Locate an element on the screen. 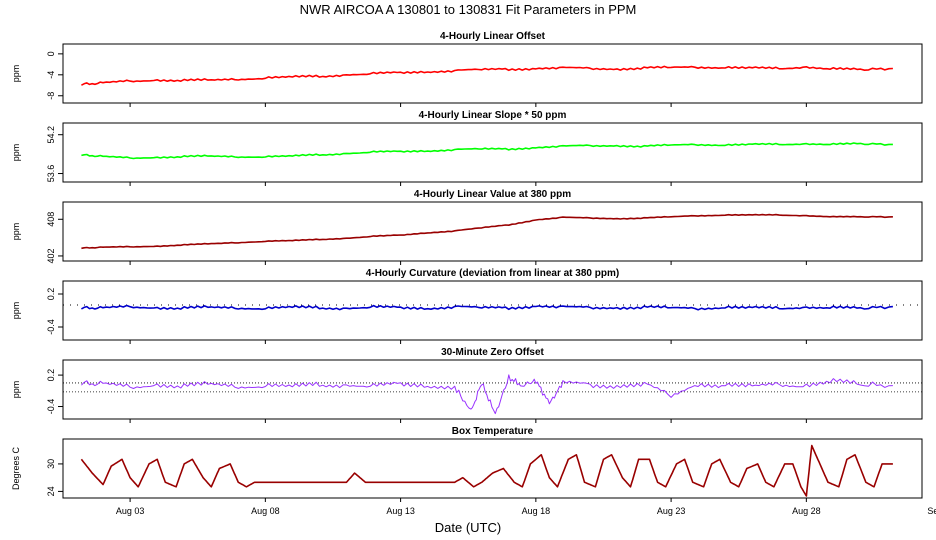 This screenshot has height=540, width=936. chart-panel-6: Box Temperature Degrees C 30 24 is located at coordinates (467, 464).